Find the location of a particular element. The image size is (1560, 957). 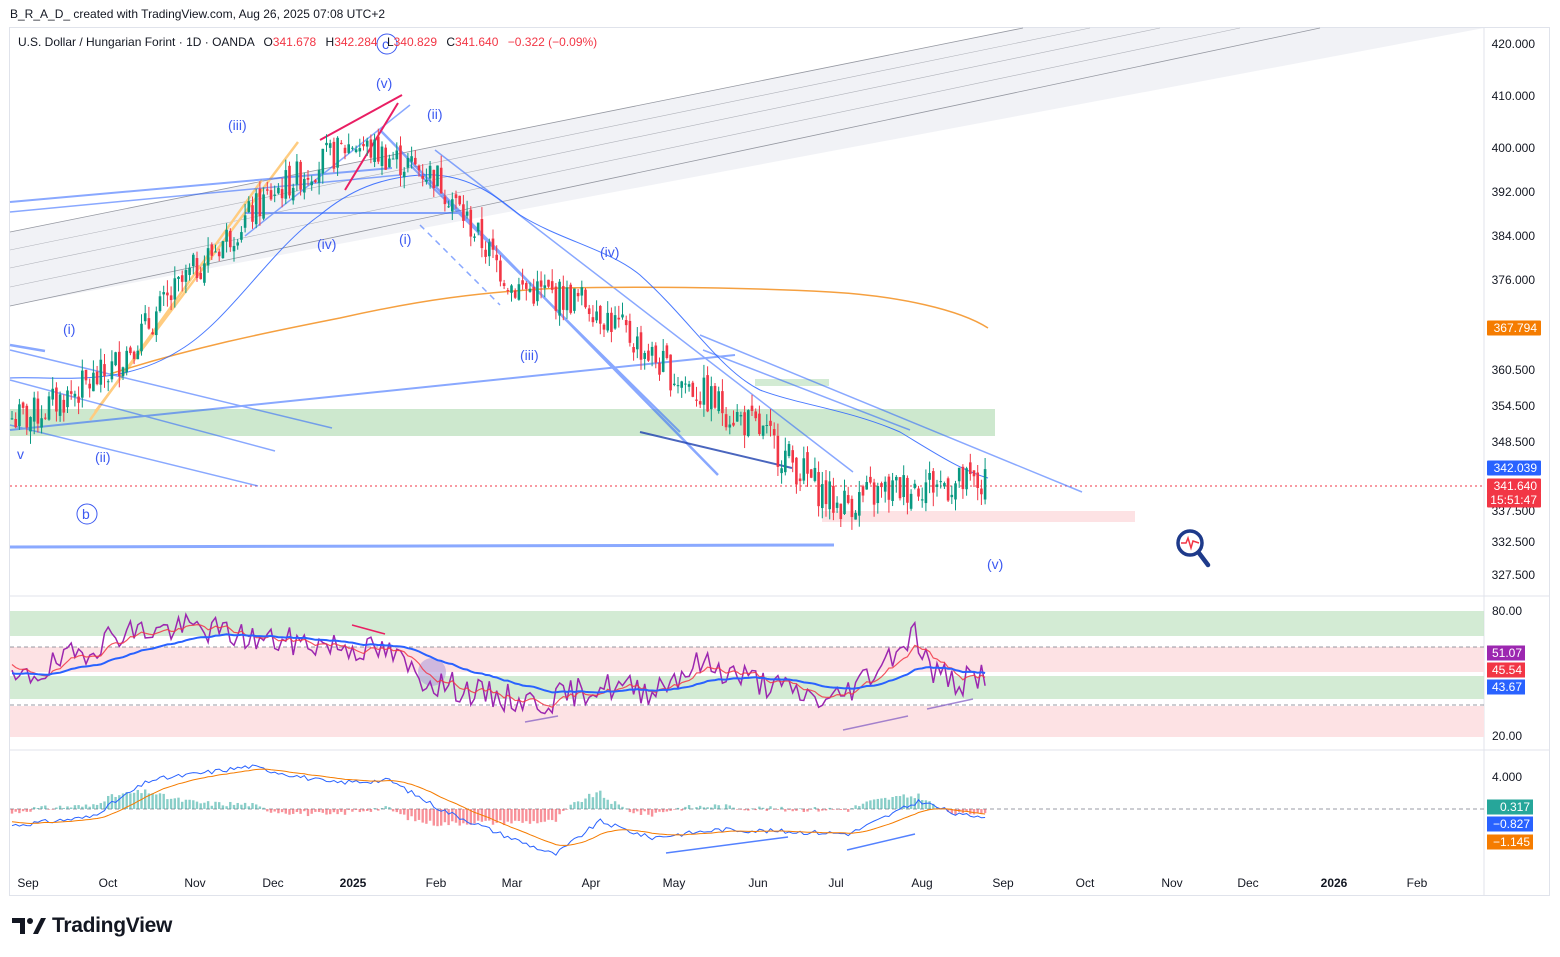

resistance-band-small is located at coordinates (792, 382).